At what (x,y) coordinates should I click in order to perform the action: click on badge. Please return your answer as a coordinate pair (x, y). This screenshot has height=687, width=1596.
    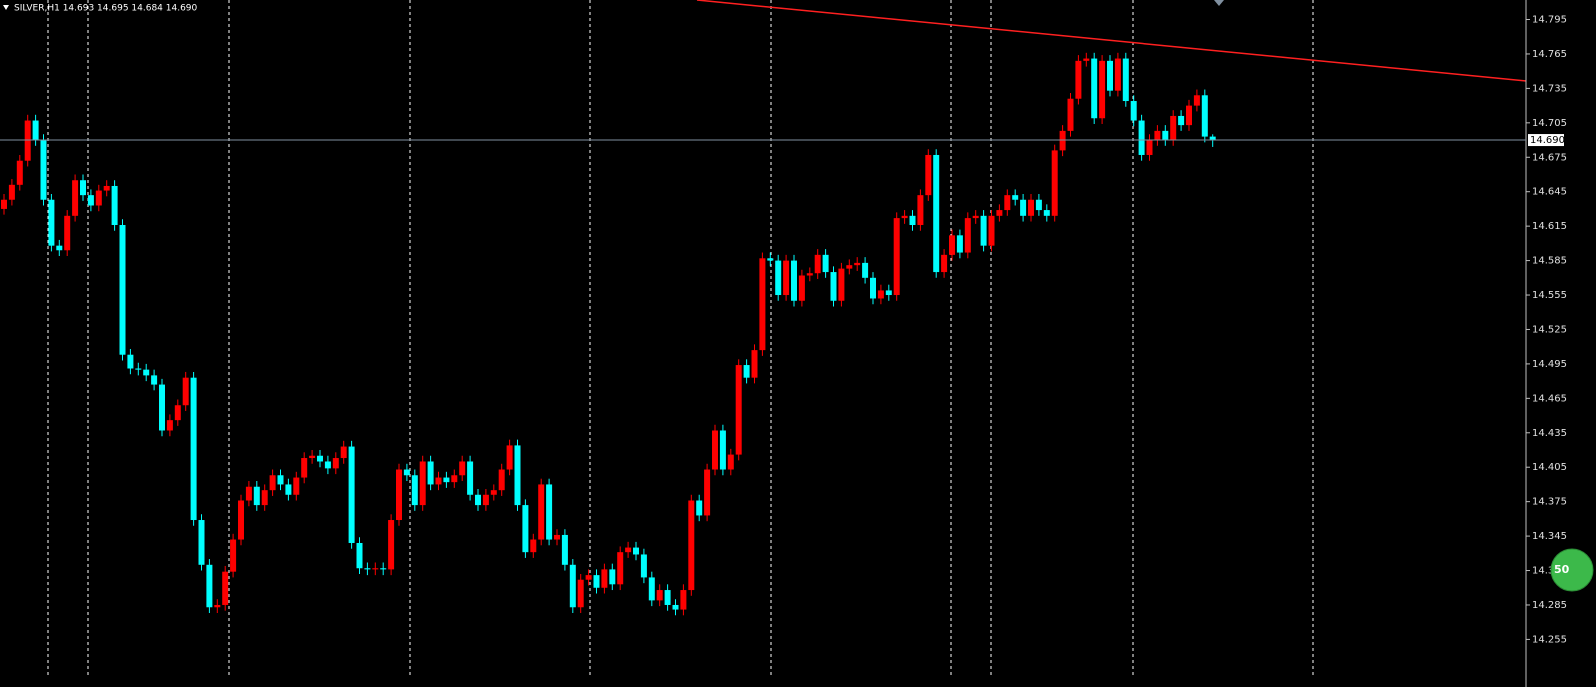
    Looking at the image, I should click on (1572, 570).